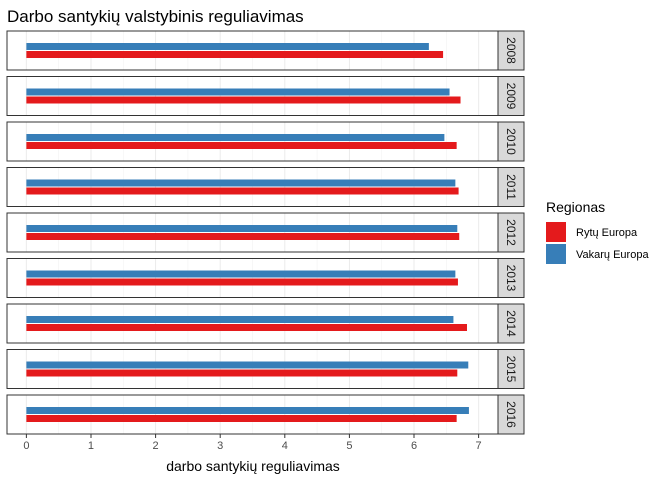  Describe the element at coordinates (238, 92) in the screenshot. I see `bar-vakaru-2009` at that location.